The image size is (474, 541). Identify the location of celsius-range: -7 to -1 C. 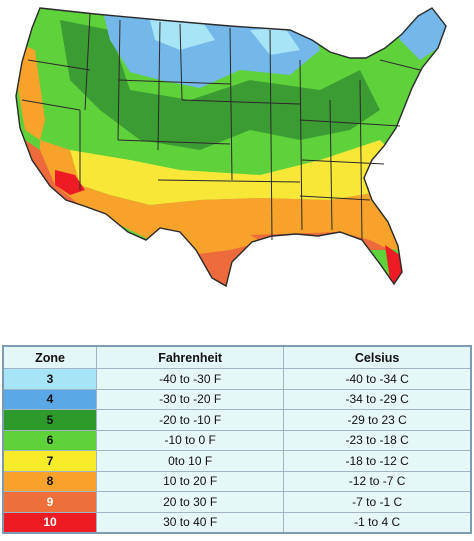
(377, 502).